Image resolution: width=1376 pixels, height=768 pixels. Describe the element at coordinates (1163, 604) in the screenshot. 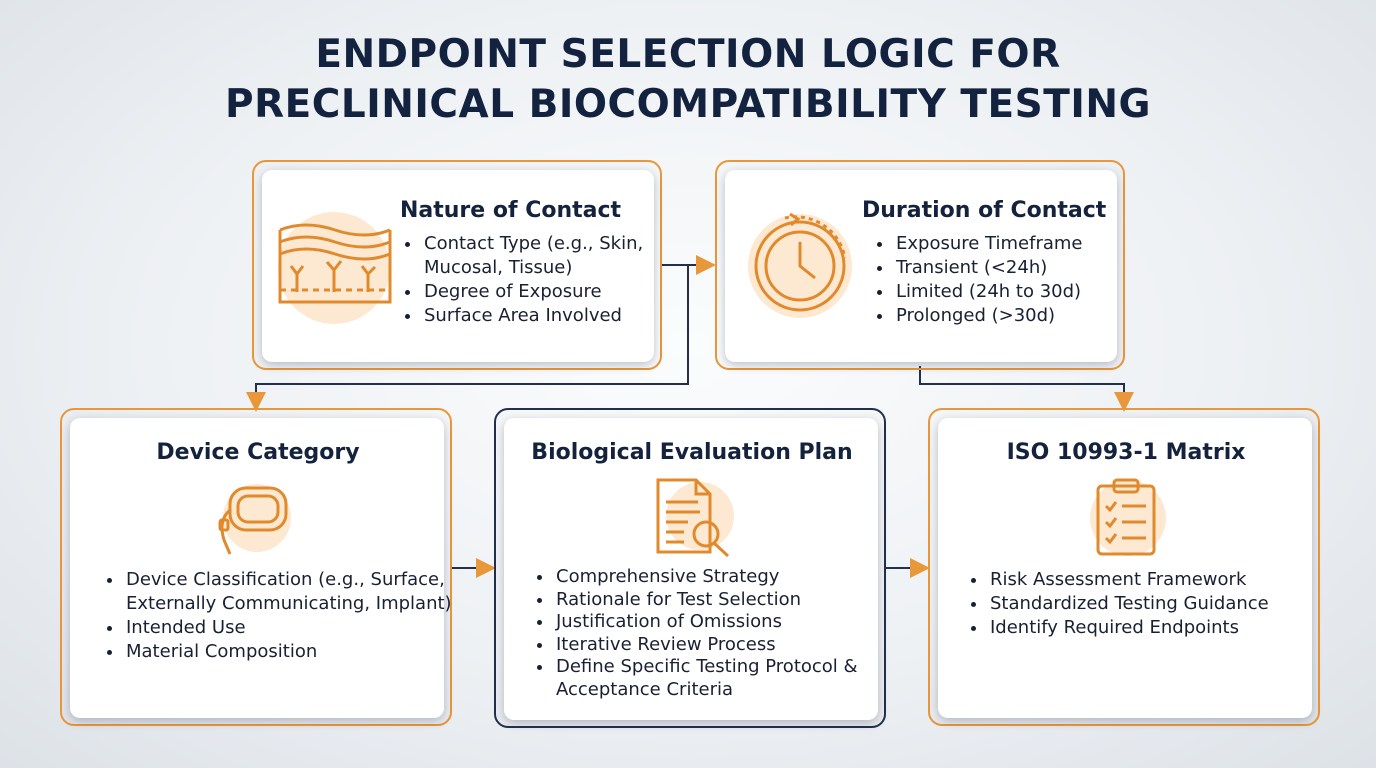

I see `bullet: Standardized Testing Guidance` at that location.